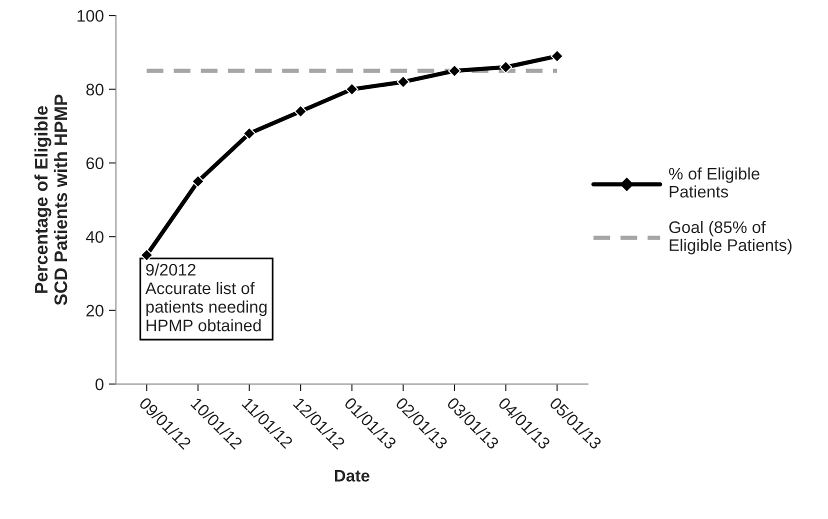 The width and height of the screenshot is (828, 519). What do you see at coordinates (95, 237) in the screenshot?
I see `y-tick-label: 40` at bounding box center [95, 237].